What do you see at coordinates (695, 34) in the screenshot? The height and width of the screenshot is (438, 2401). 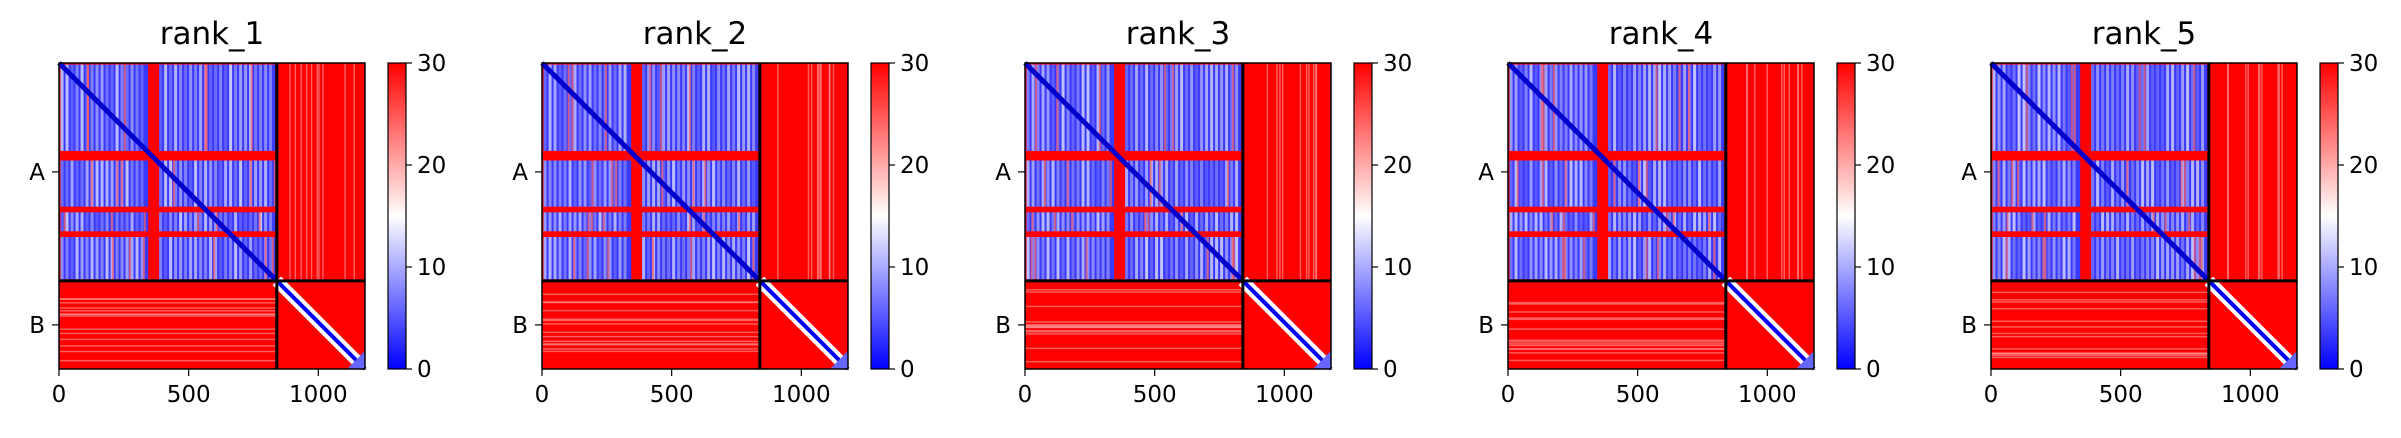 I see `panel-title: rank_2` at bounding box center [695, 34].